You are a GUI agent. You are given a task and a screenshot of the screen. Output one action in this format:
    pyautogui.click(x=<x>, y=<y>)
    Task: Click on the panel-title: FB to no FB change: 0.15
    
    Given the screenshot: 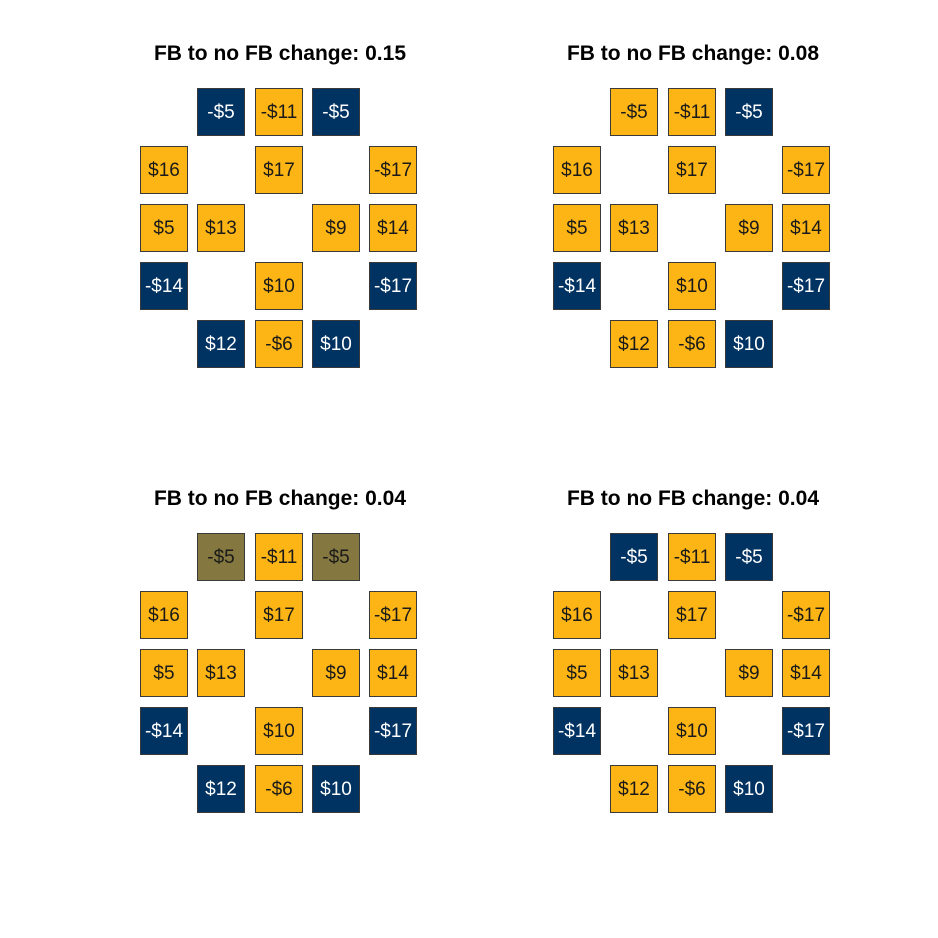 What is the action you would take?
    pyautogui.click(x=280, y=53)
    